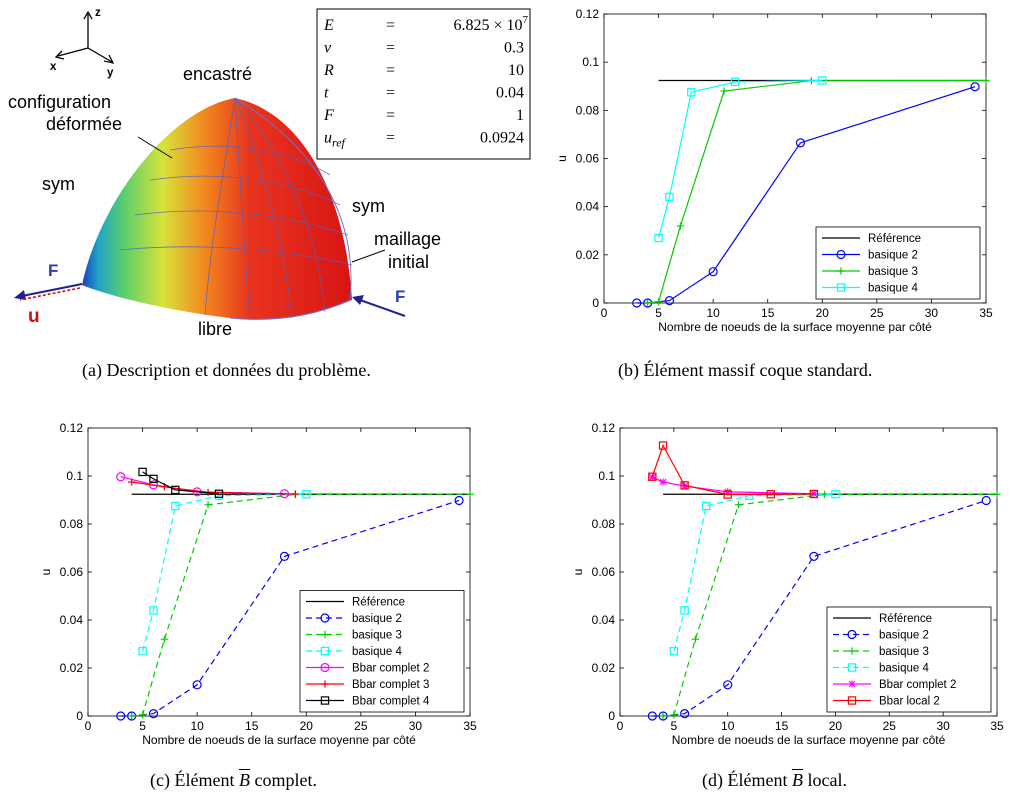 This screenshot has height=798, width=1013. Describe the element at coordinates (328, 70) in the screenshot. I see `param-symbol: R` at that location.